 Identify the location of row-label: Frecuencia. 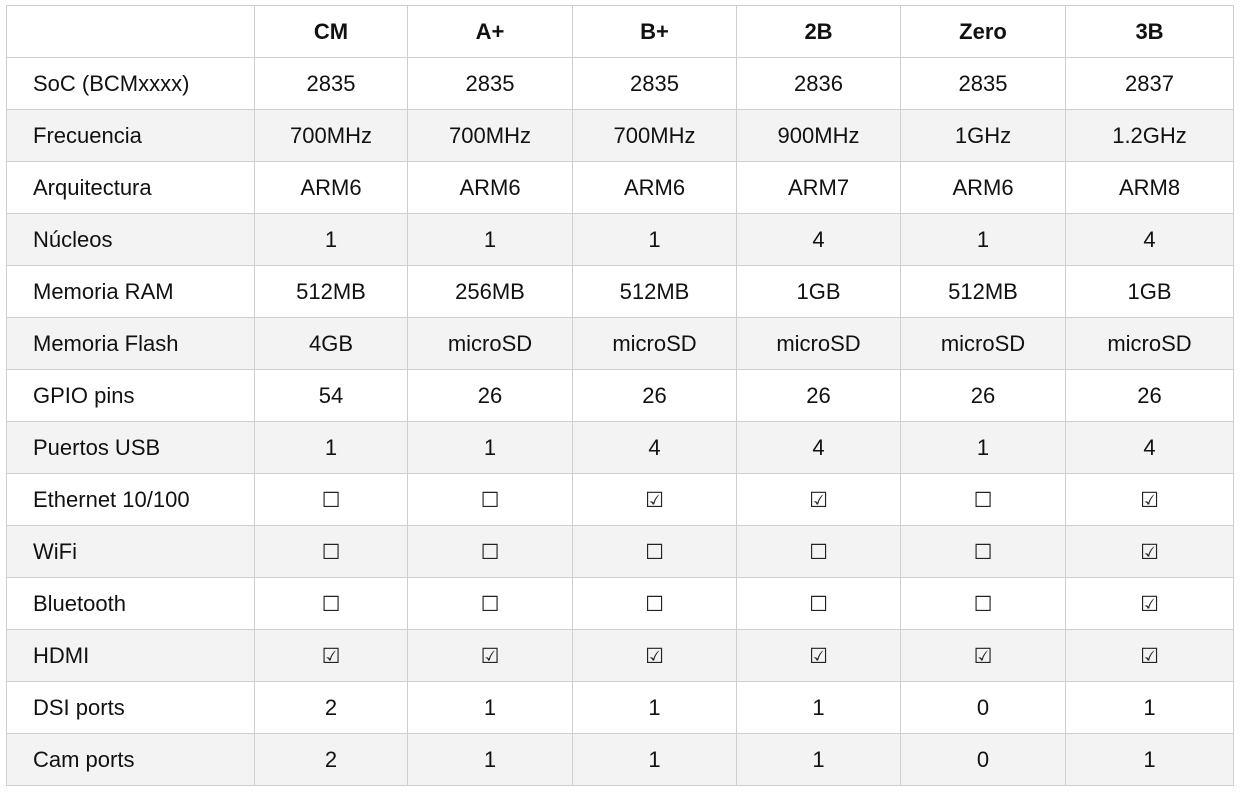
(130, 135).